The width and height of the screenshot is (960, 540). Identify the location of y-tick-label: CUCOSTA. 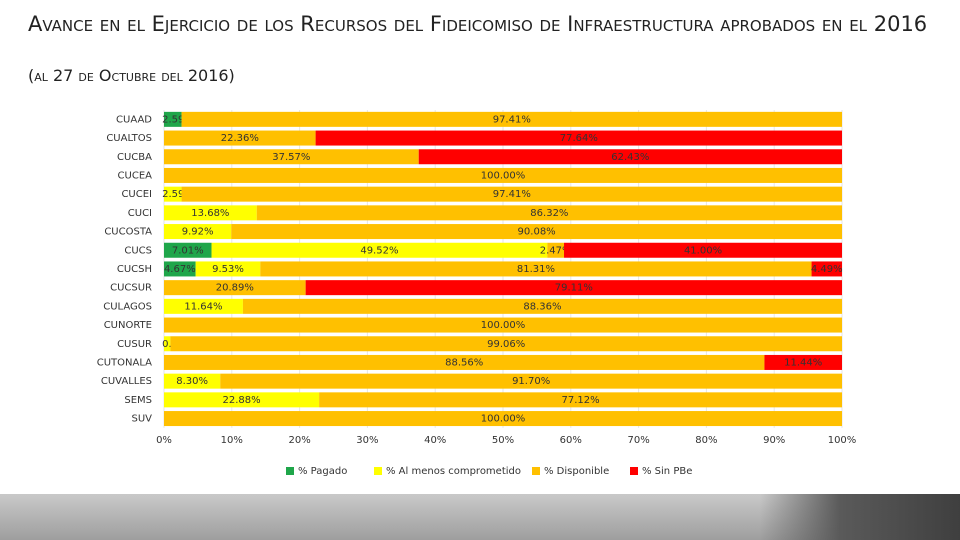
(128, 232).